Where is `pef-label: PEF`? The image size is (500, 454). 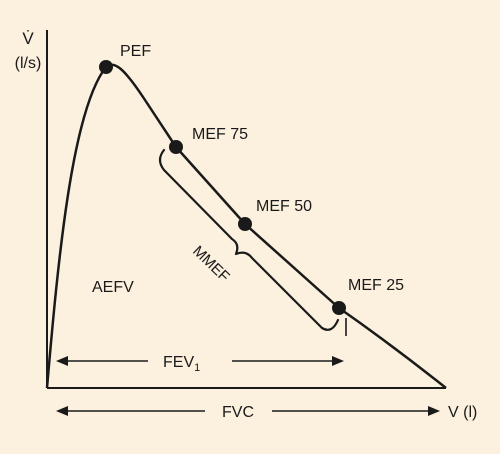 pef-label: PEF is located at coordinates (135, 51).